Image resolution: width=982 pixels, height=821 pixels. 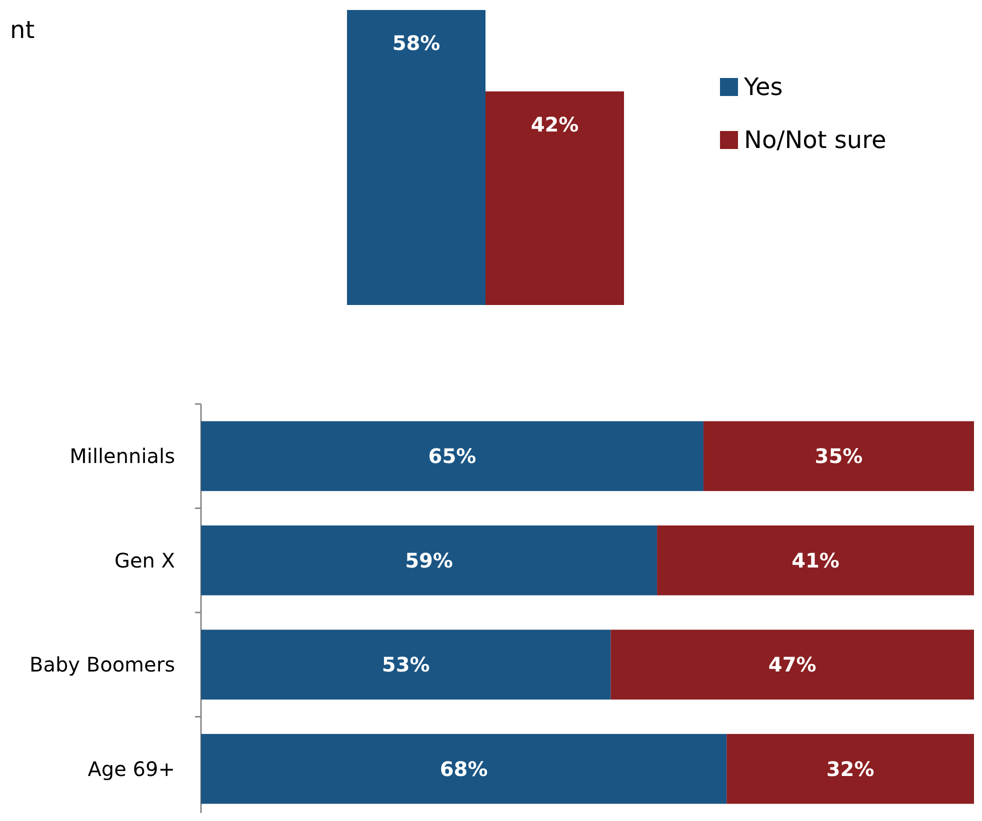 I want to click on data-label: 32%, so click(x=850, y=768).